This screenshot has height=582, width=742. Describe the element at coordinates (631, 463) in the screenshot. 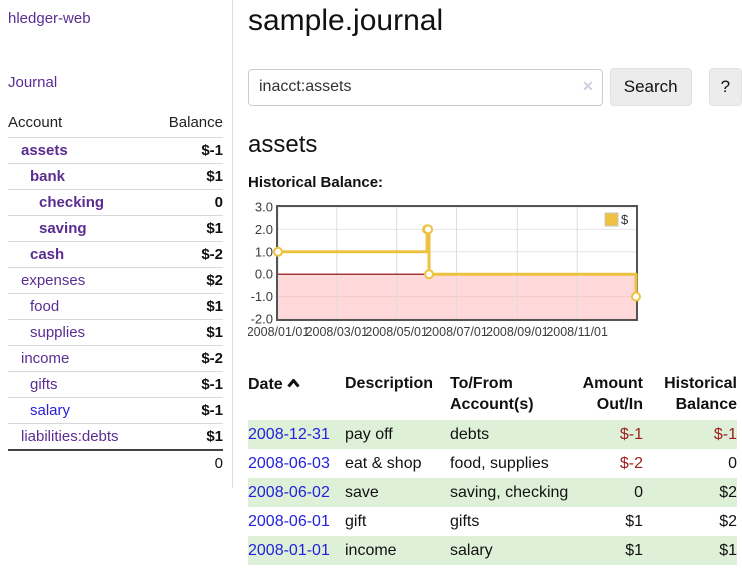

I see `txn-amount: $-2` at that location.